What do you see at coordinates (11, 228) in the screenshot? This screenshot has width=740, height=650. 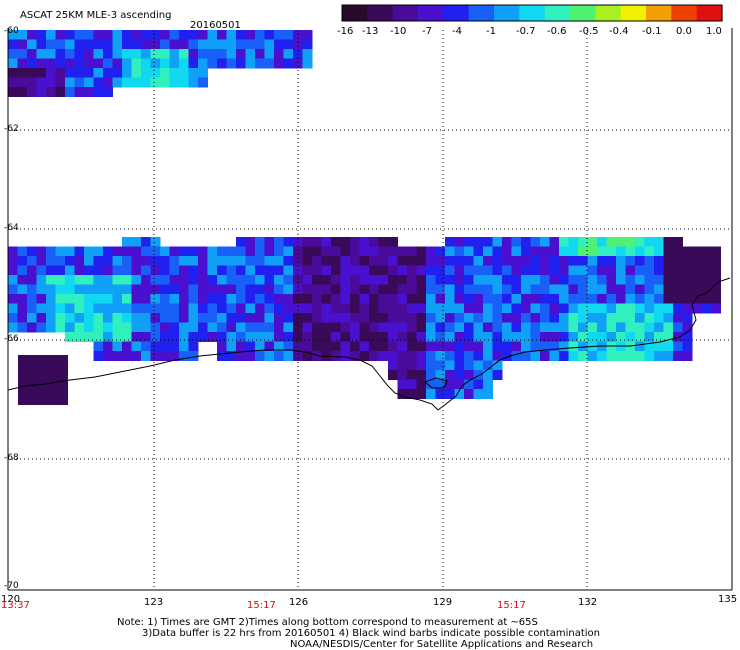 I see `lat-label: -64` at bounding box center [11, 228].